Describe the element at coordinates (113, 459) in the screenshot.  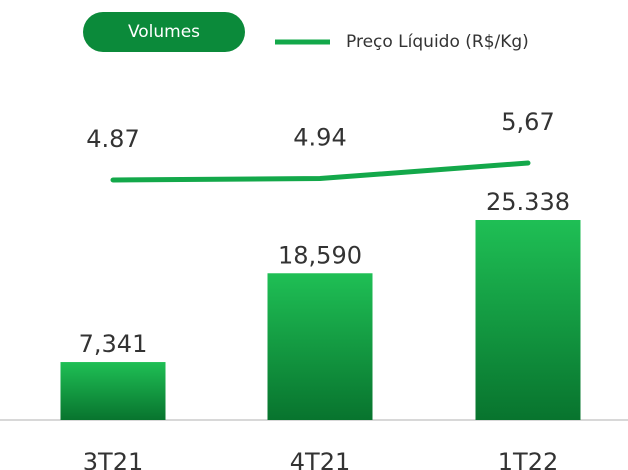
I see `x-tick-label: 3T21` at that location.